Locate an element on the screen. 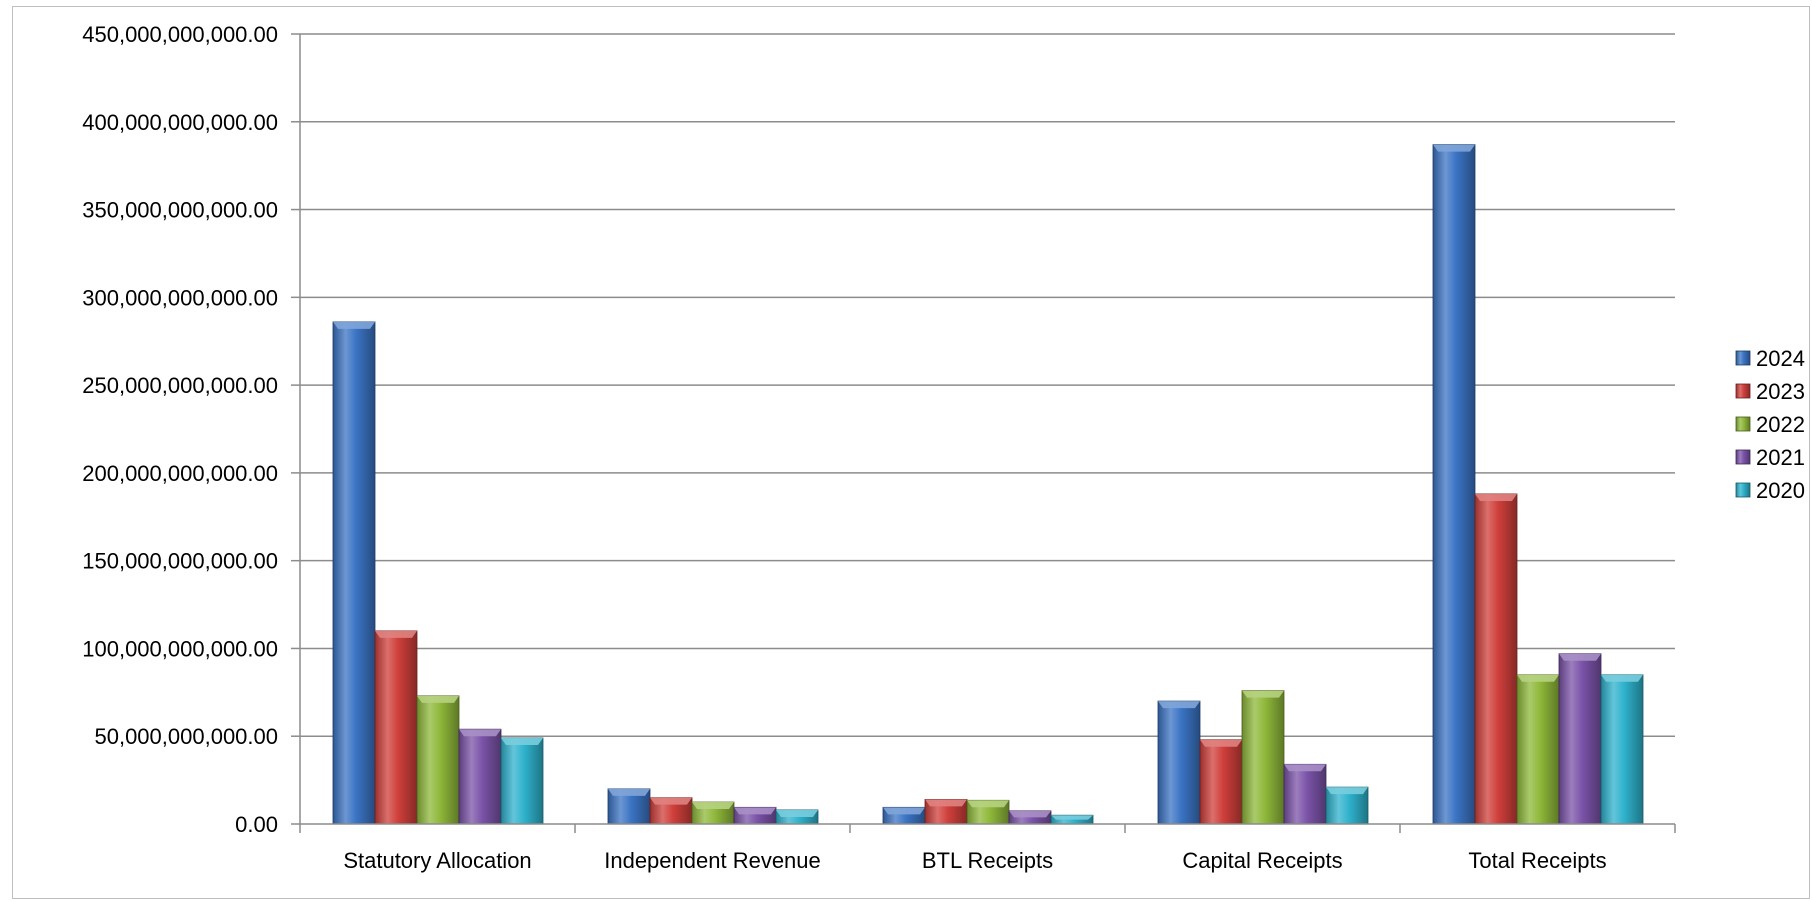  y-tick-label: 400,000,000,000.00 is located at coordinates (180, 122).